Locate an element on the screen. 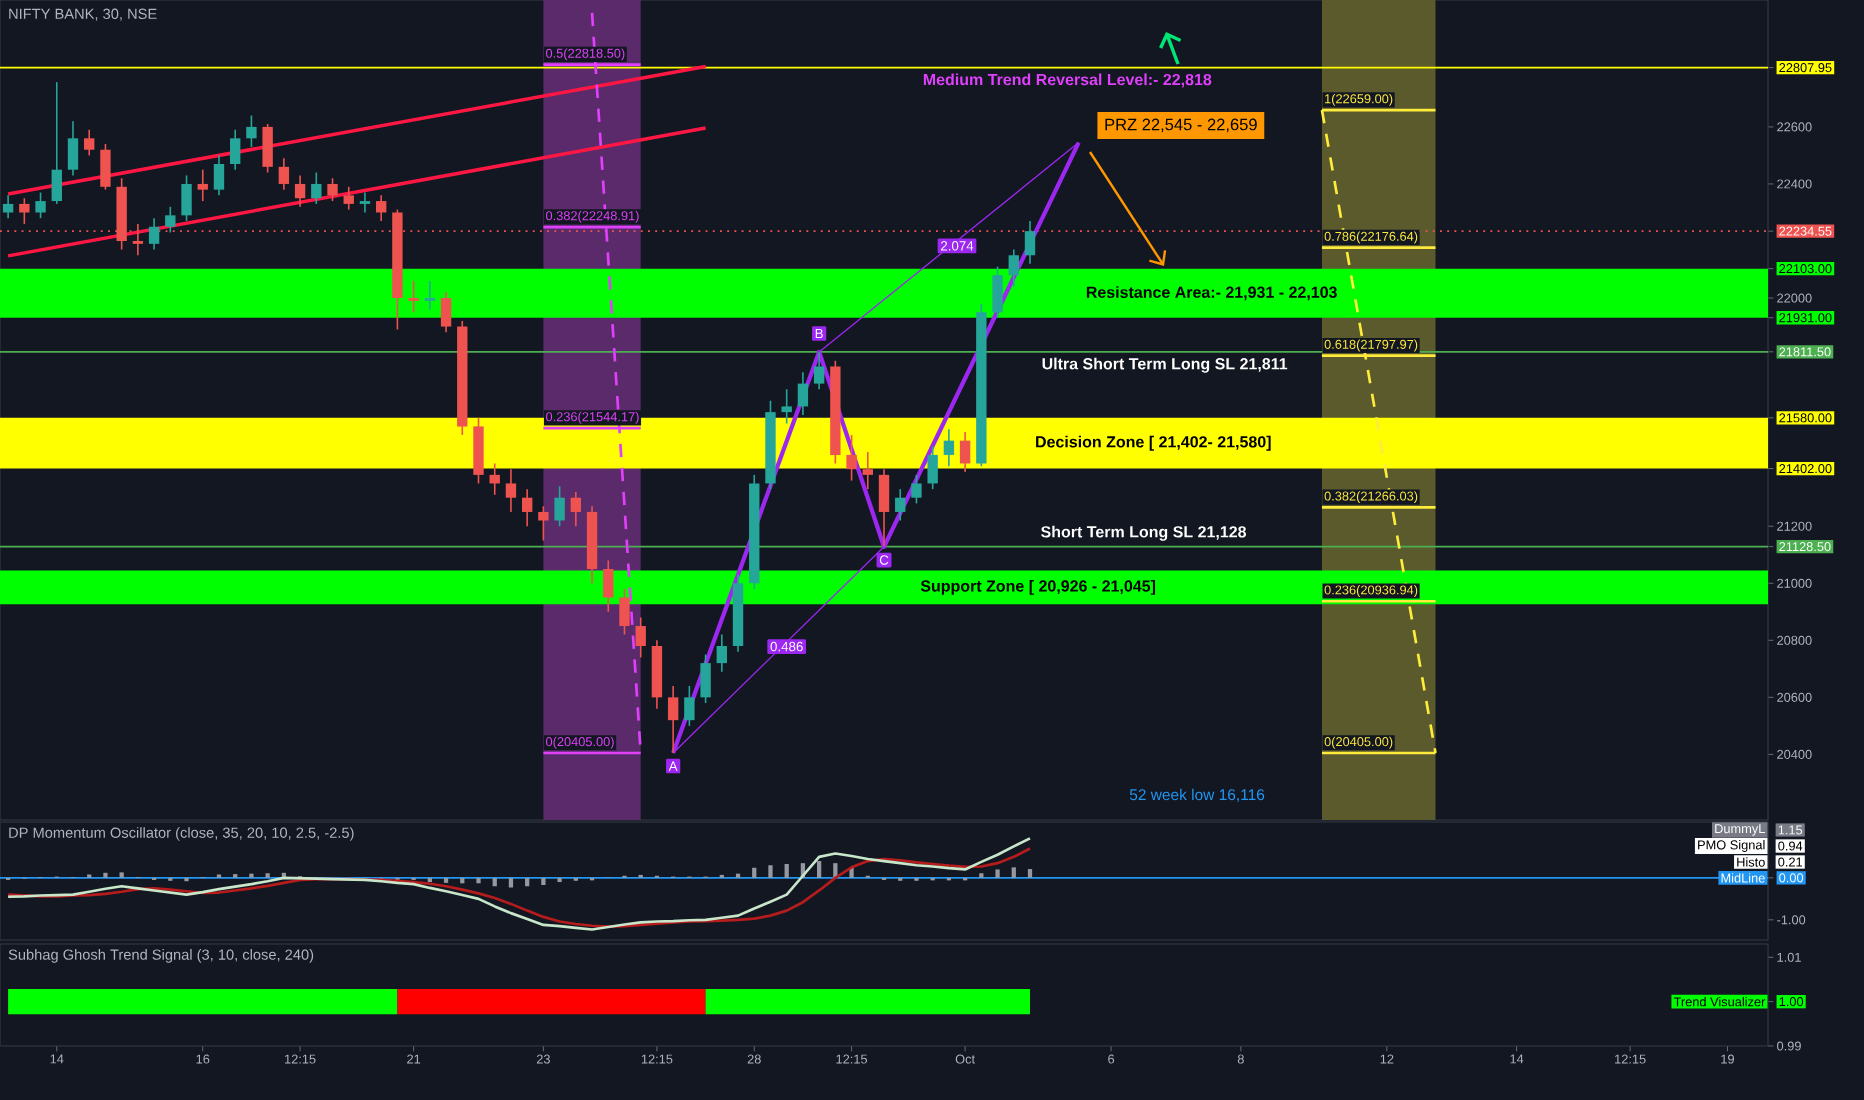 The image size is (1864, 1100). band-label: Resistance Area:- 21,931 - 22,103 is located at coordinates (1211, 293).